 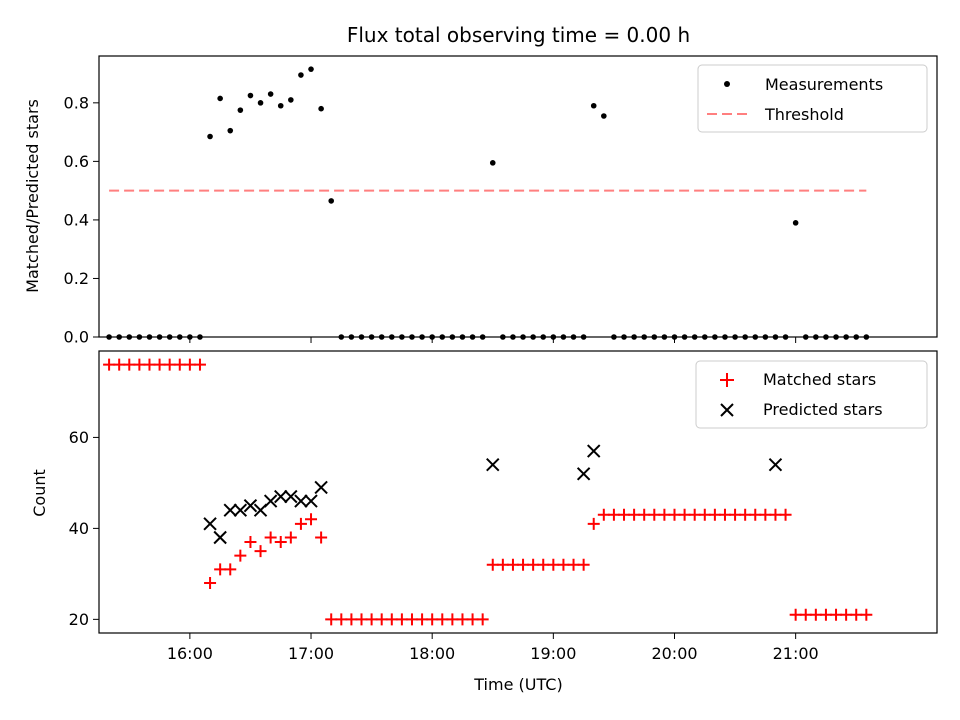 What do you see at coordinates (311, 653) in the screenshot?
I see `bottom-x-tick-label: 17:00` at bounding box center [311, 653].